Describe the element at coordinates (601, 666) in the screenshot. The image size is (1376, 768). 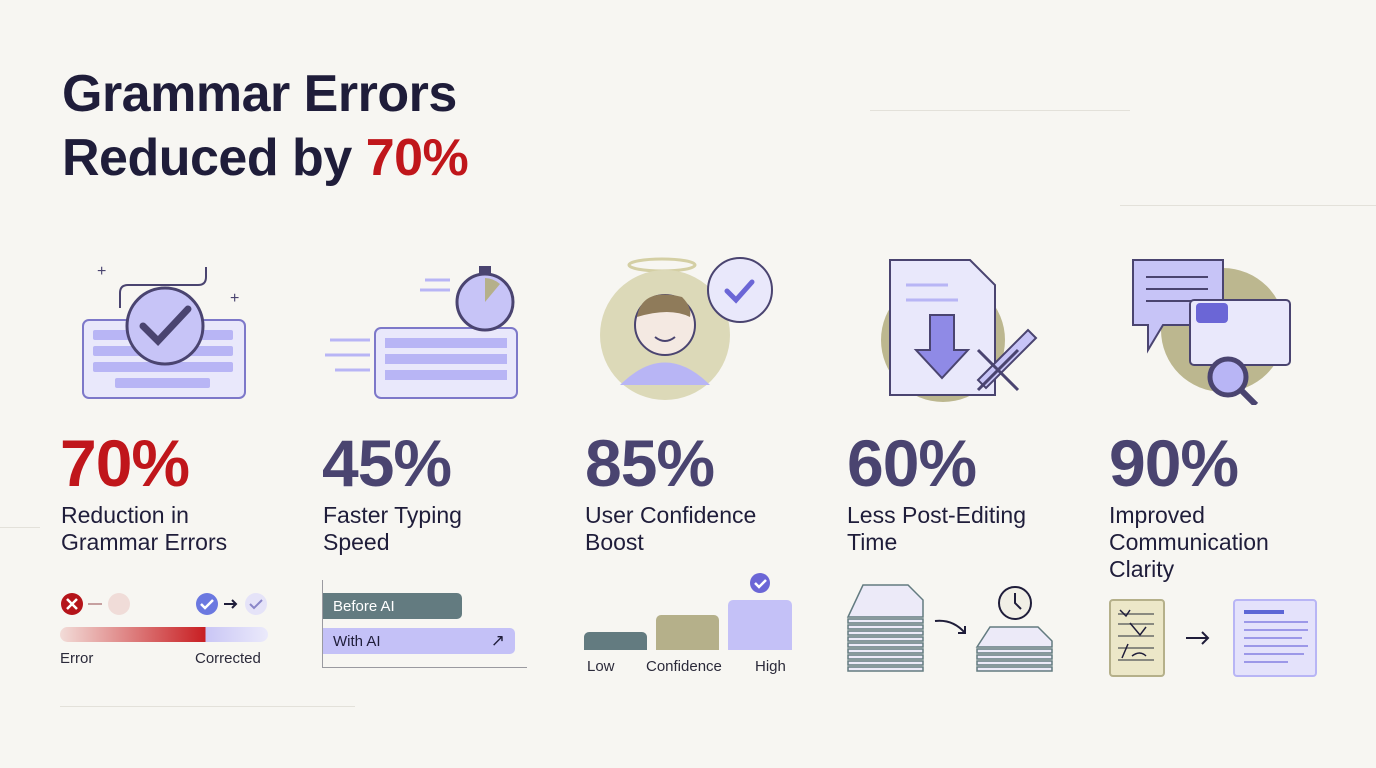
I see `confidence-label-low: Low` at that location.